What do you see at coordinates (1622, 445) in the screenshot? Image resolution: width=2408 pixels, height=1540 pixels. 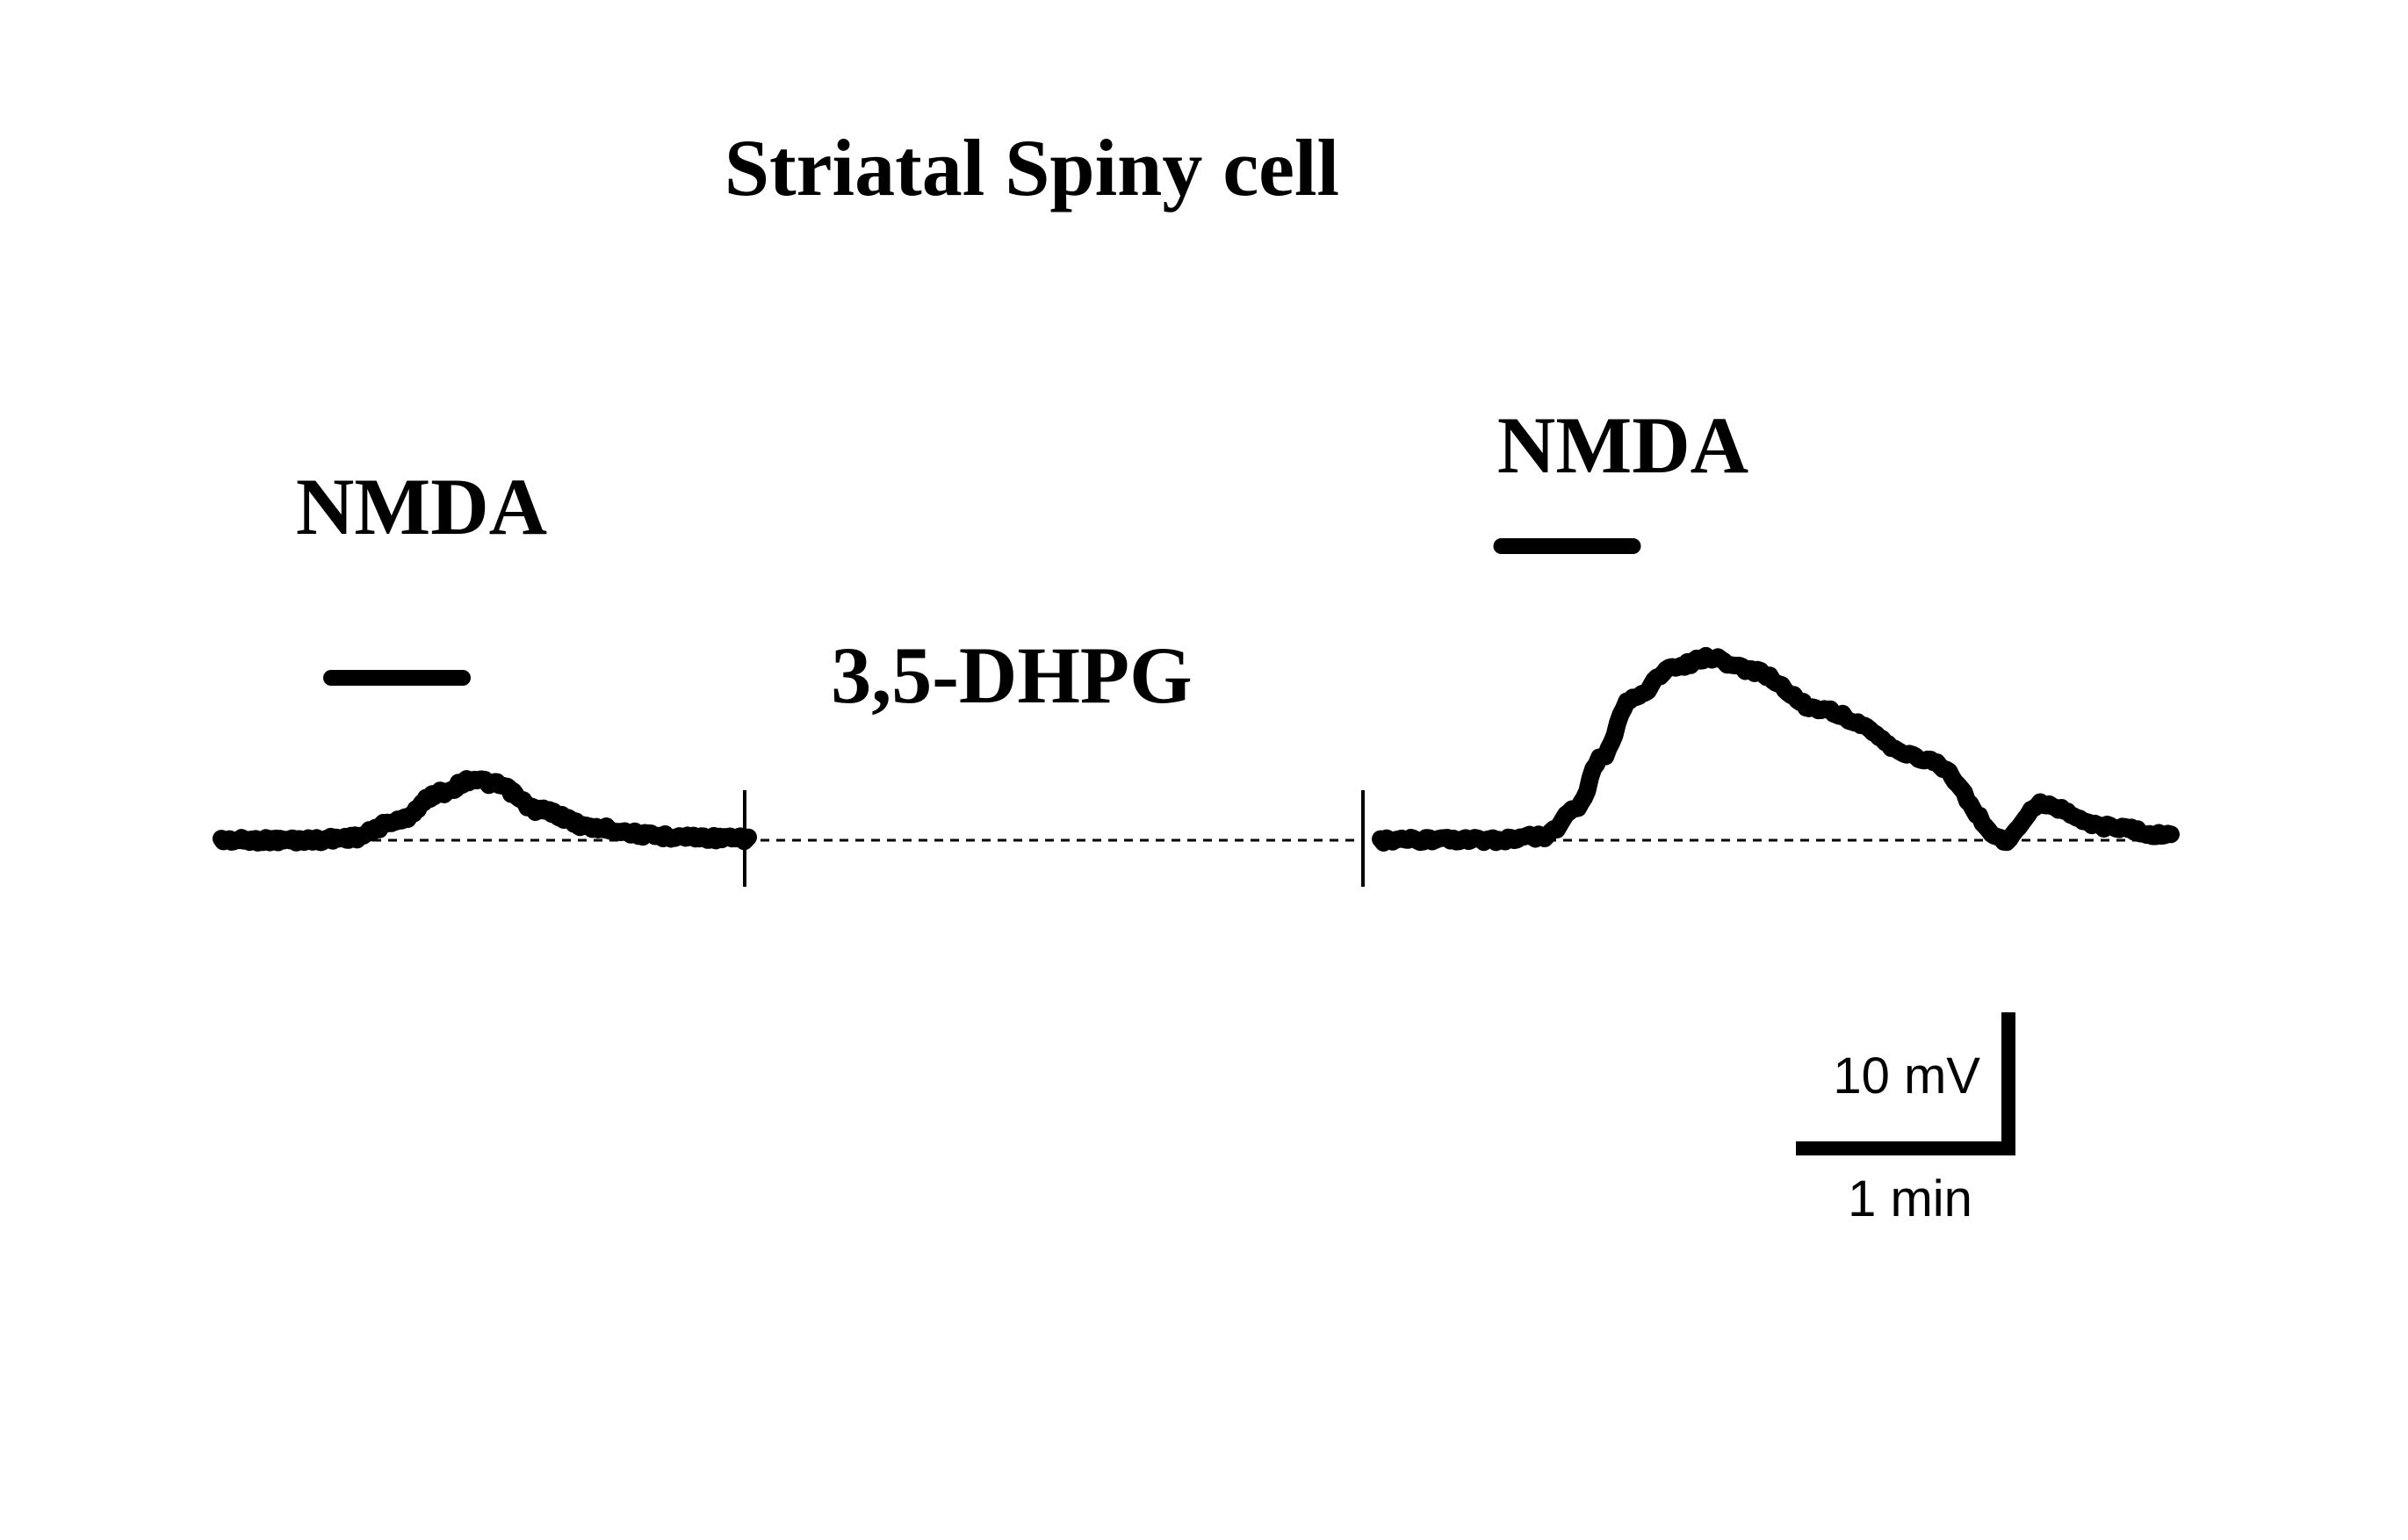 I see `series-label-nmda-dhpg: NMDA` at bounding box center [1622, 445].